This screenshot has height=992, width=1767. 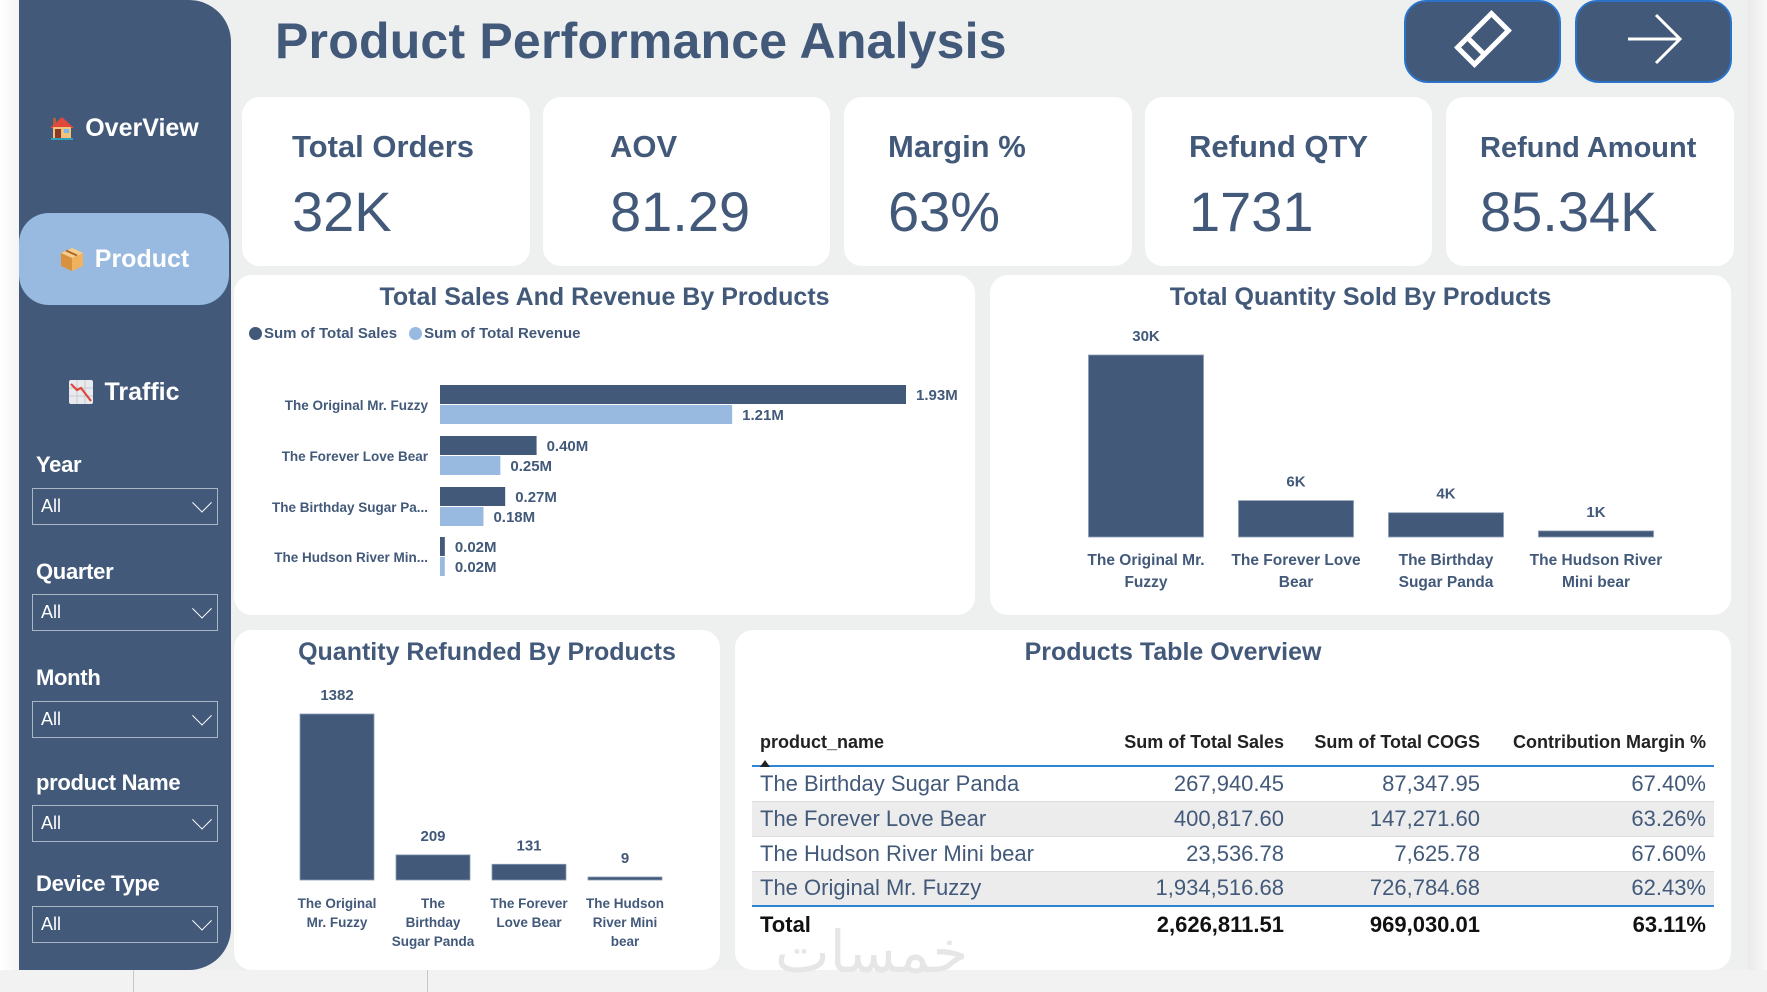 What do you see at coordinates (922, 889) in the screenshot?
I see `cell-product-name: The Original Mr. Fuzzy` at bounding box center [922, 889].